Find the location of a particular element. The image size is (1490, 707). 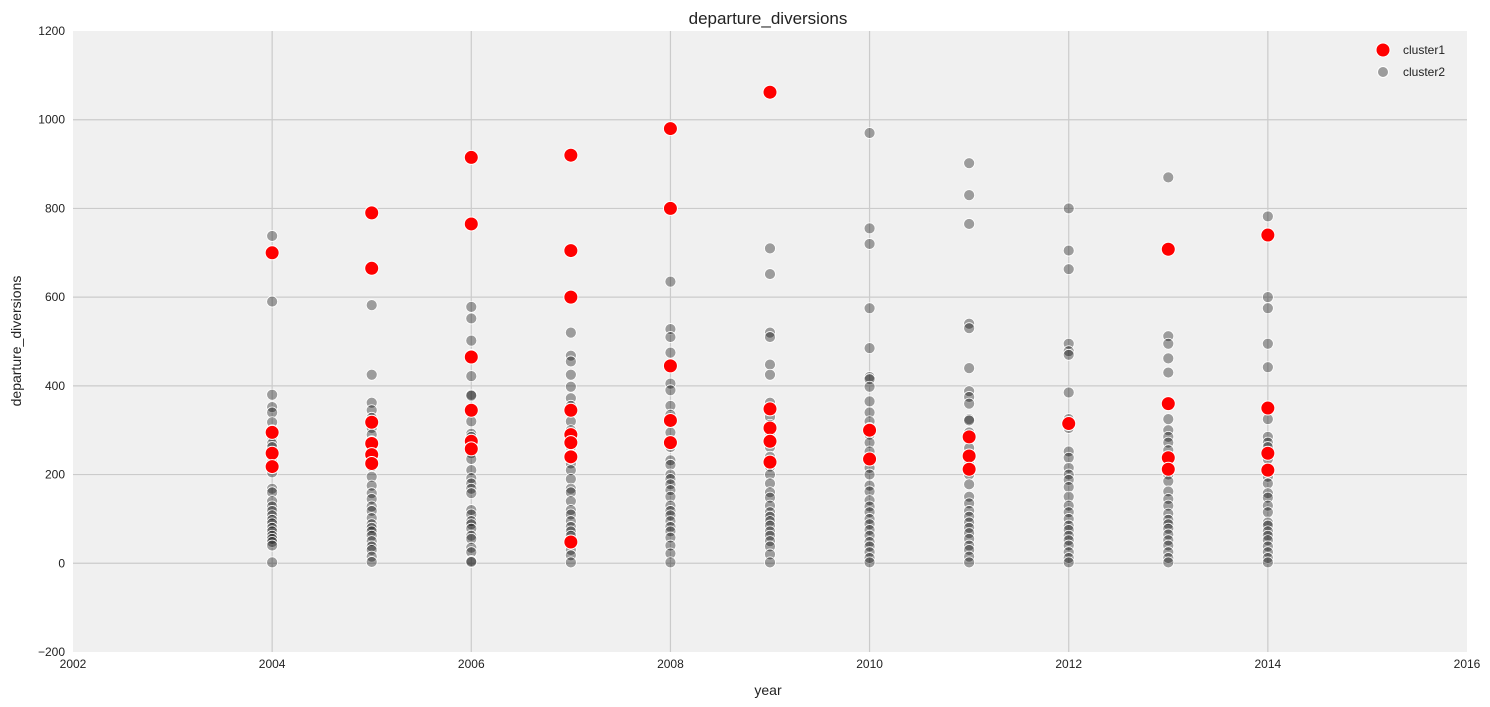

y-tick-label: 400 is located at coordinates (55, 386).